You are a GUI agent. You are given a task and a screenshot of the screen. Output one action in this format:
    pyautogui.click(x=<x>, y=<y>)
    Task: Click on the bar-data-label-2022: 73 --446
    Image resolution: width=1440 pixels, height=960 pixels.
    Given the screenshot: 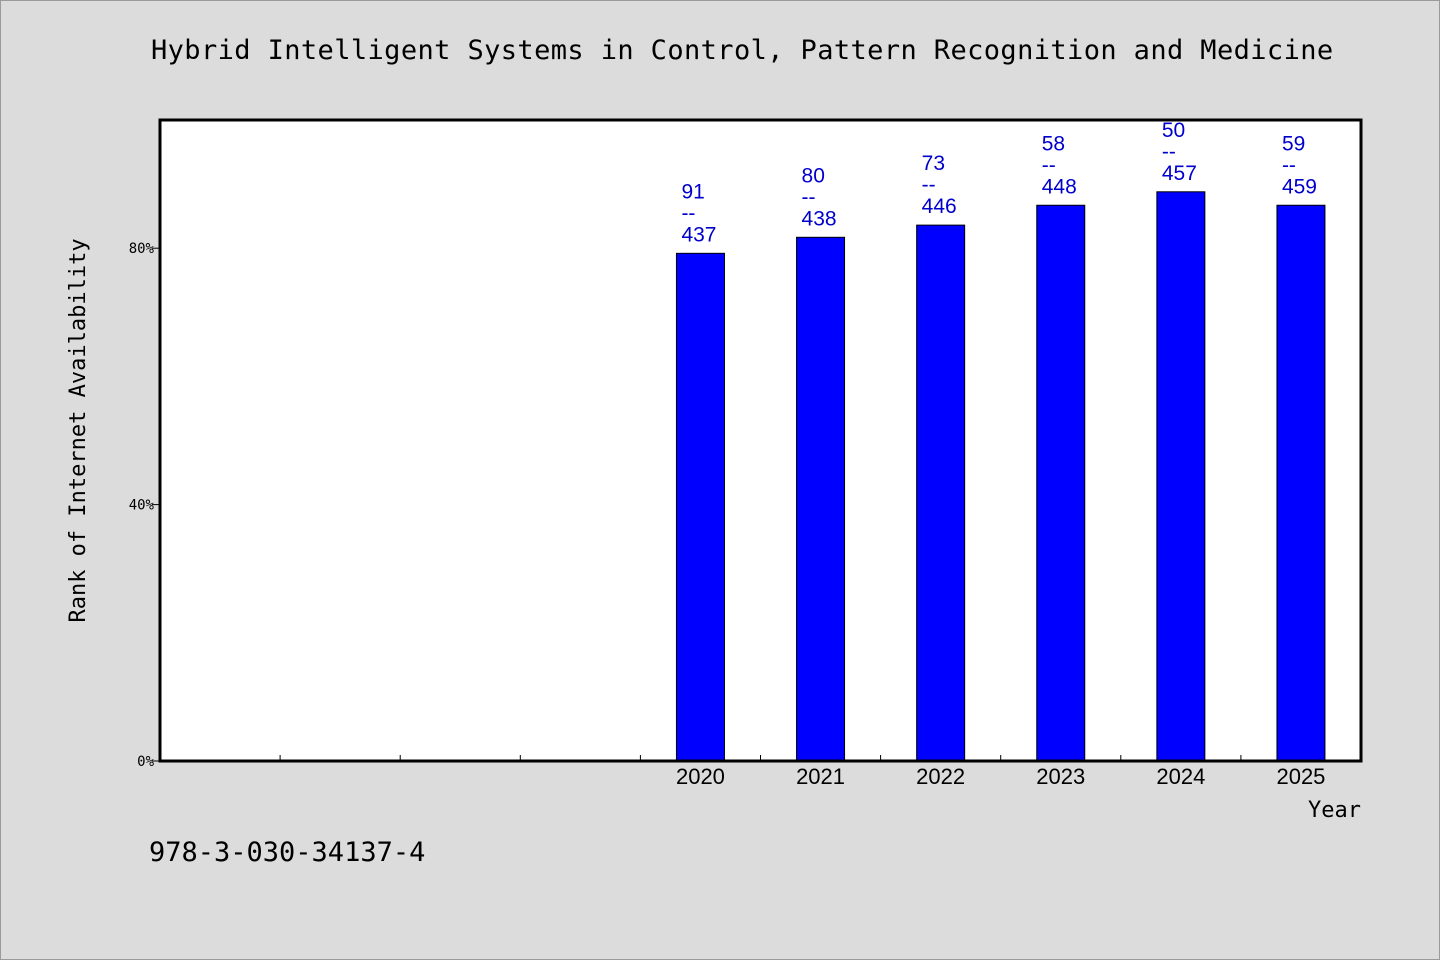 What is the action you would take?
    pyautogui.click(x=939, y=185)
    